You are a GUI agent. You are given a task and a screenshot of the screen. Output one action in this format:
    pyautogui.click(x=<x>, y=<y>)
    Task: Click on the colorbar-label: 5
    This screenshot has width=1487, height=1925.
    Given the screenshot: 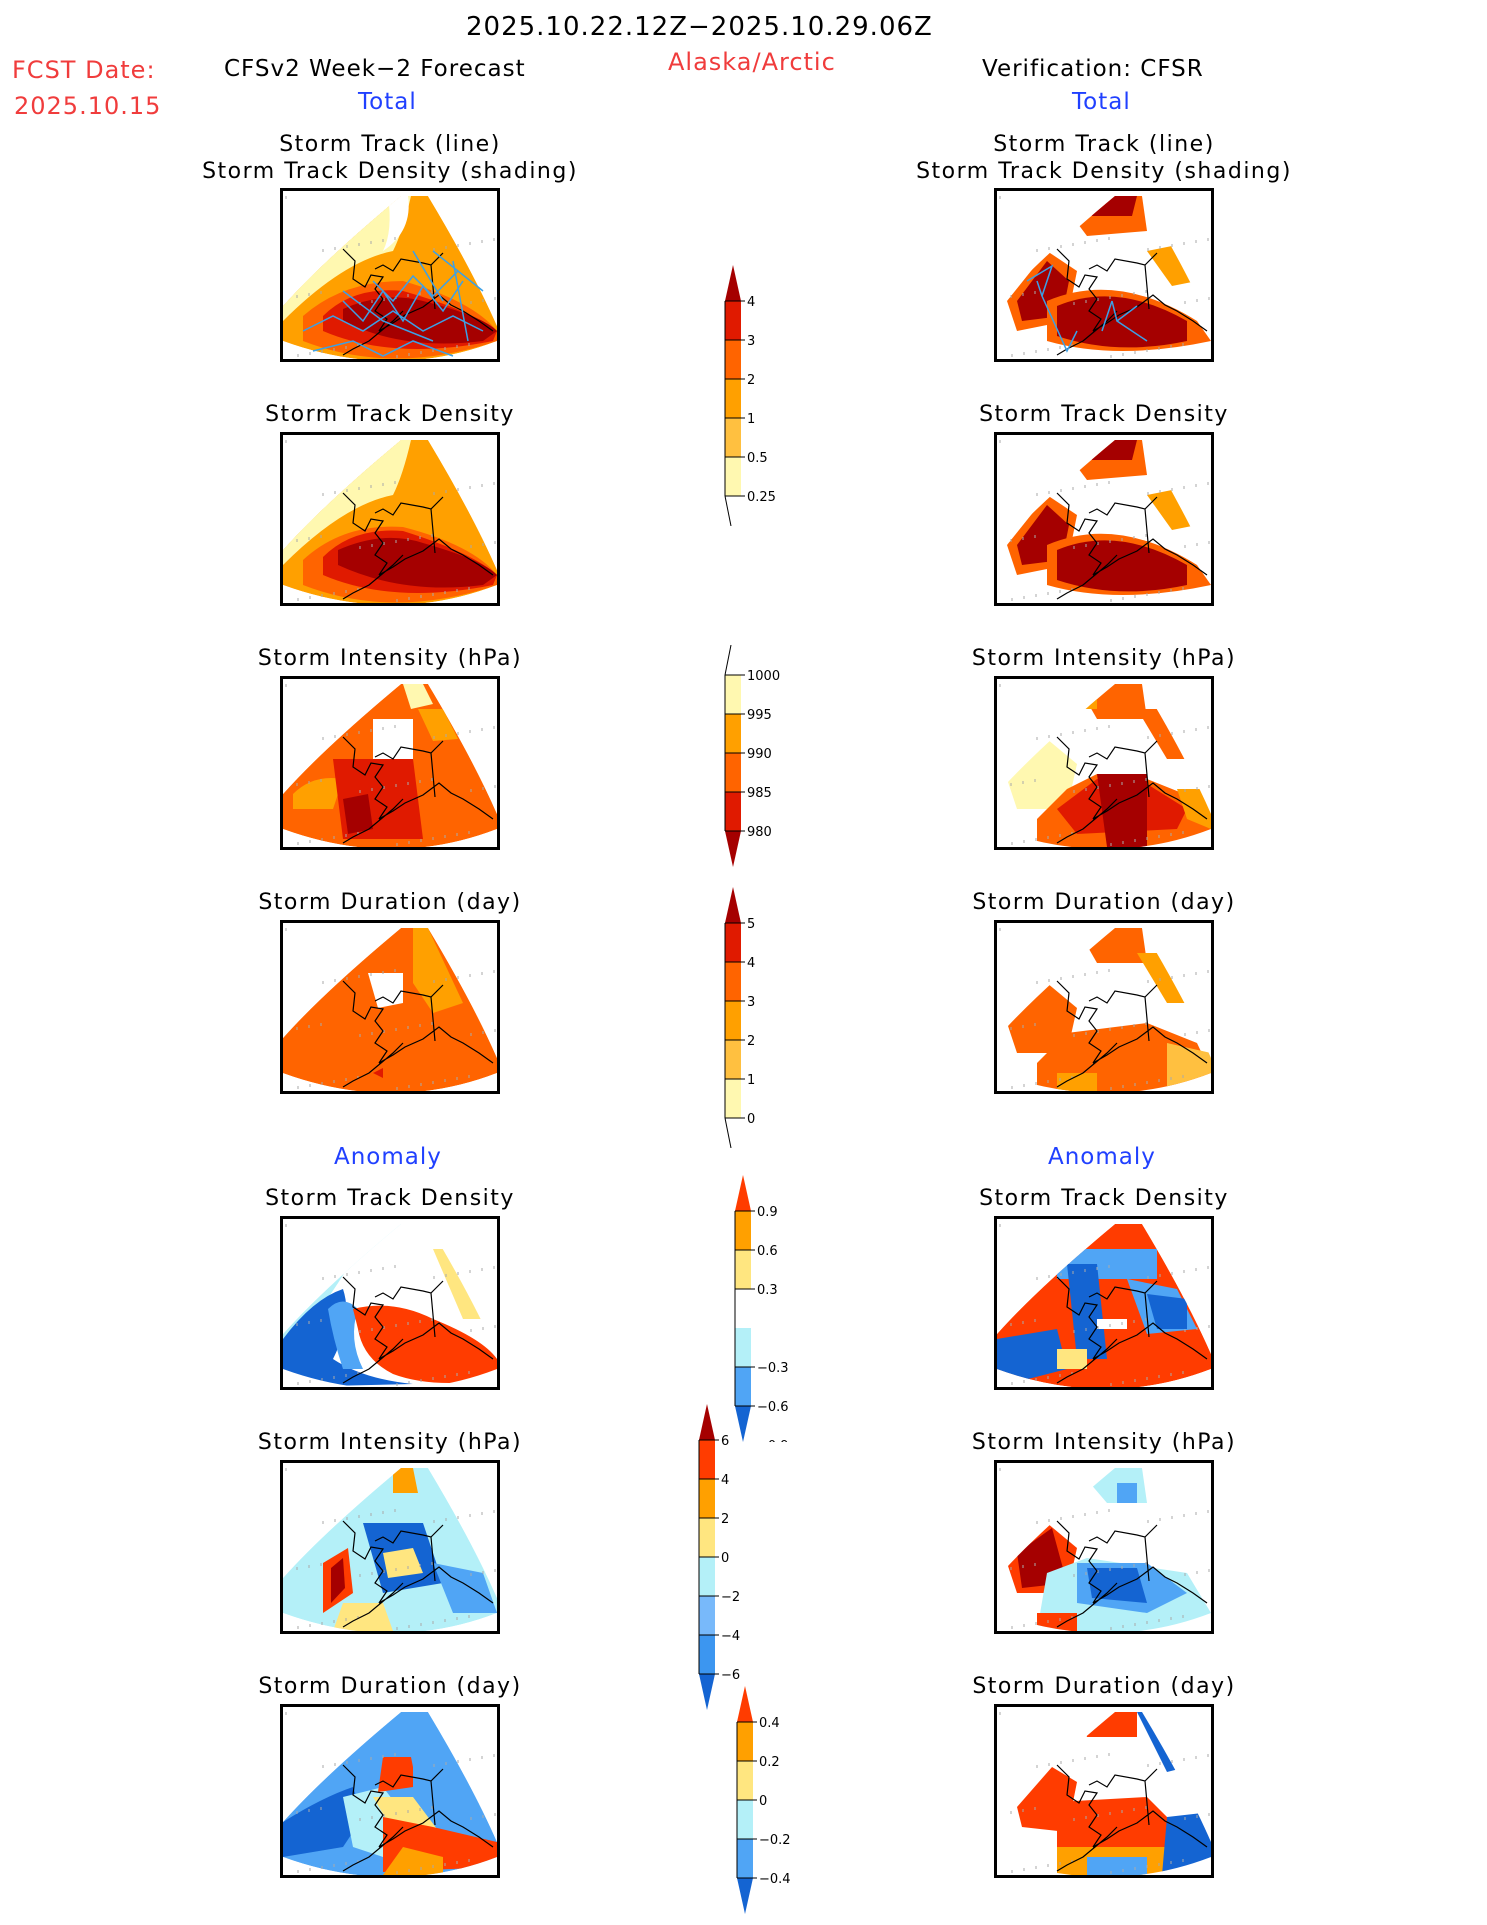 What is the action you would take?
    pyautogui.click(x=751, y=924)
    